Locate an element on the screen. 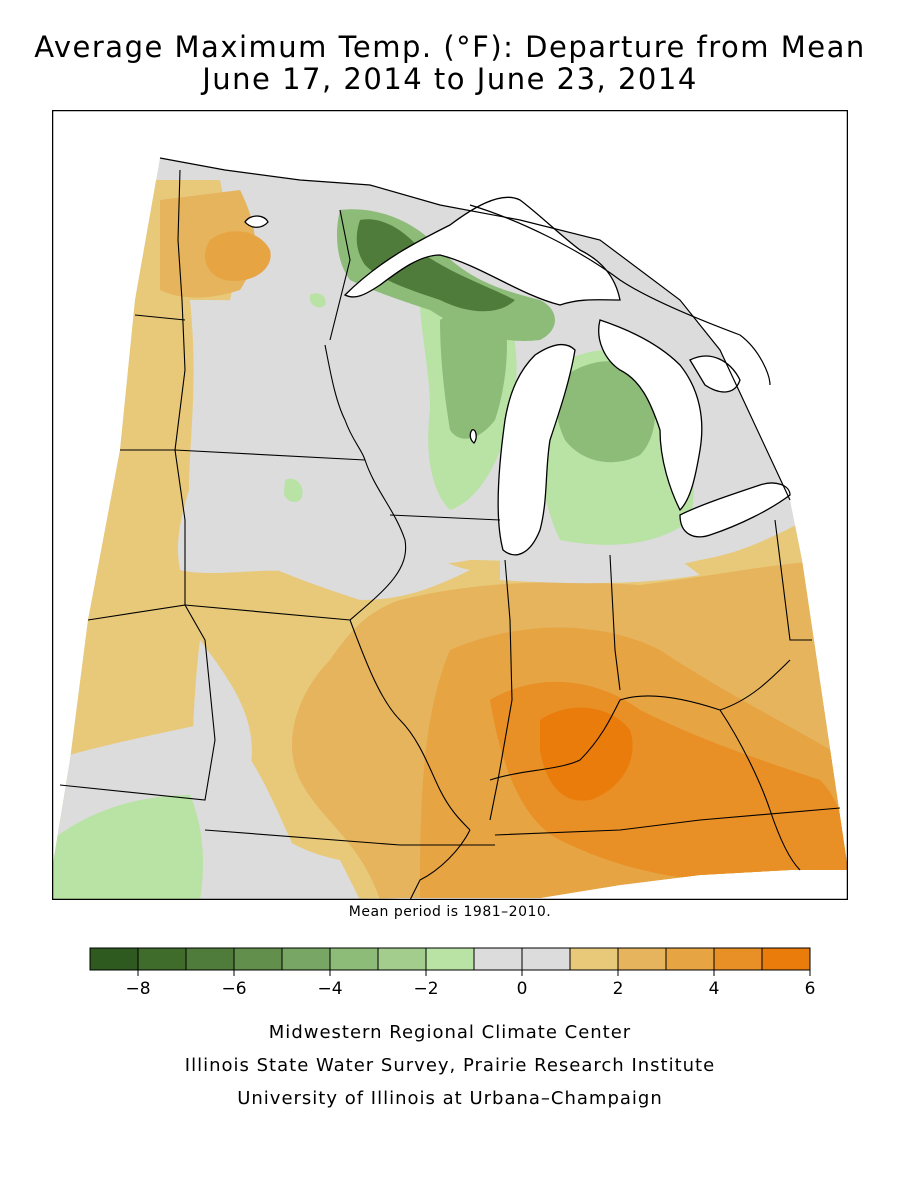 Image resolution: width=900 pixels, height=1200 pixels. color-legend: −8 −6 −4 −2 0 2 4 6 is located at coordinates (452, 973).